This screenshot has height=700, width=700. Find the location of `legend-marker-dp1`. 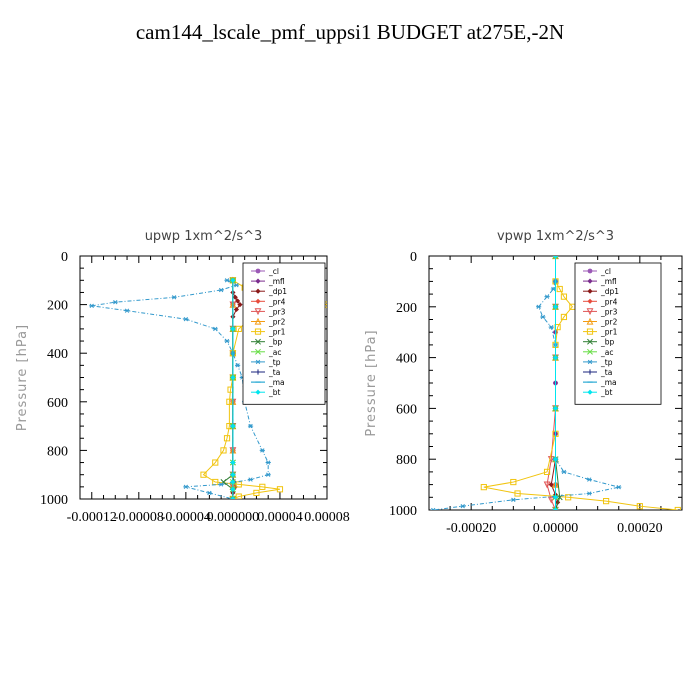

legend-marker-dp1 is located at coordinates (258, 291).